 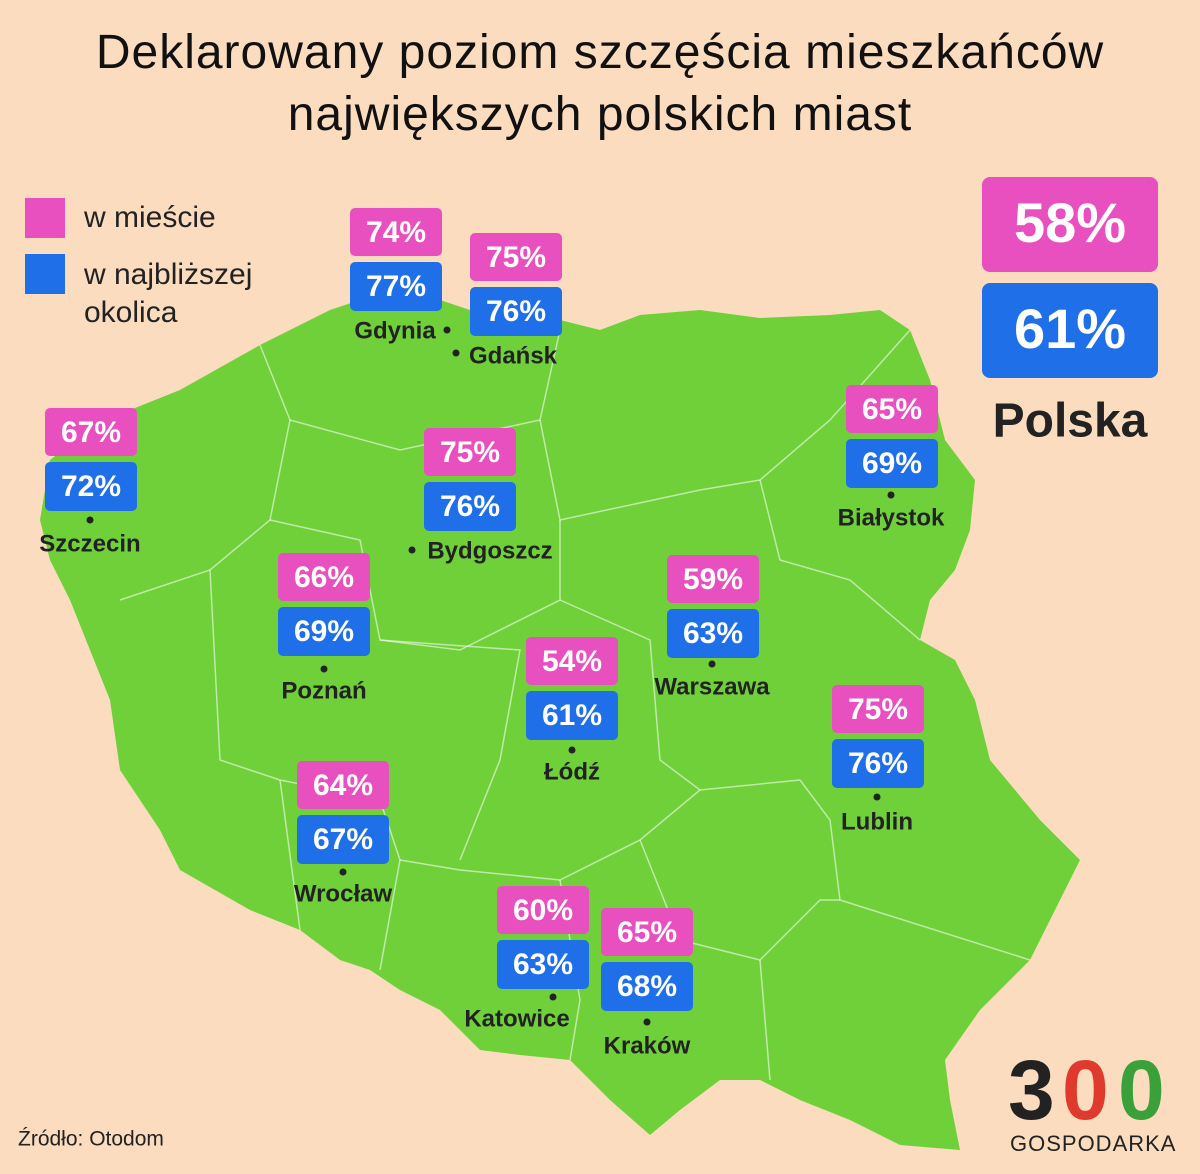 What do you see at coordinates (323, 690) in the screenshot?
I see `city-name: Poznań` at bounding box center [323, 690].